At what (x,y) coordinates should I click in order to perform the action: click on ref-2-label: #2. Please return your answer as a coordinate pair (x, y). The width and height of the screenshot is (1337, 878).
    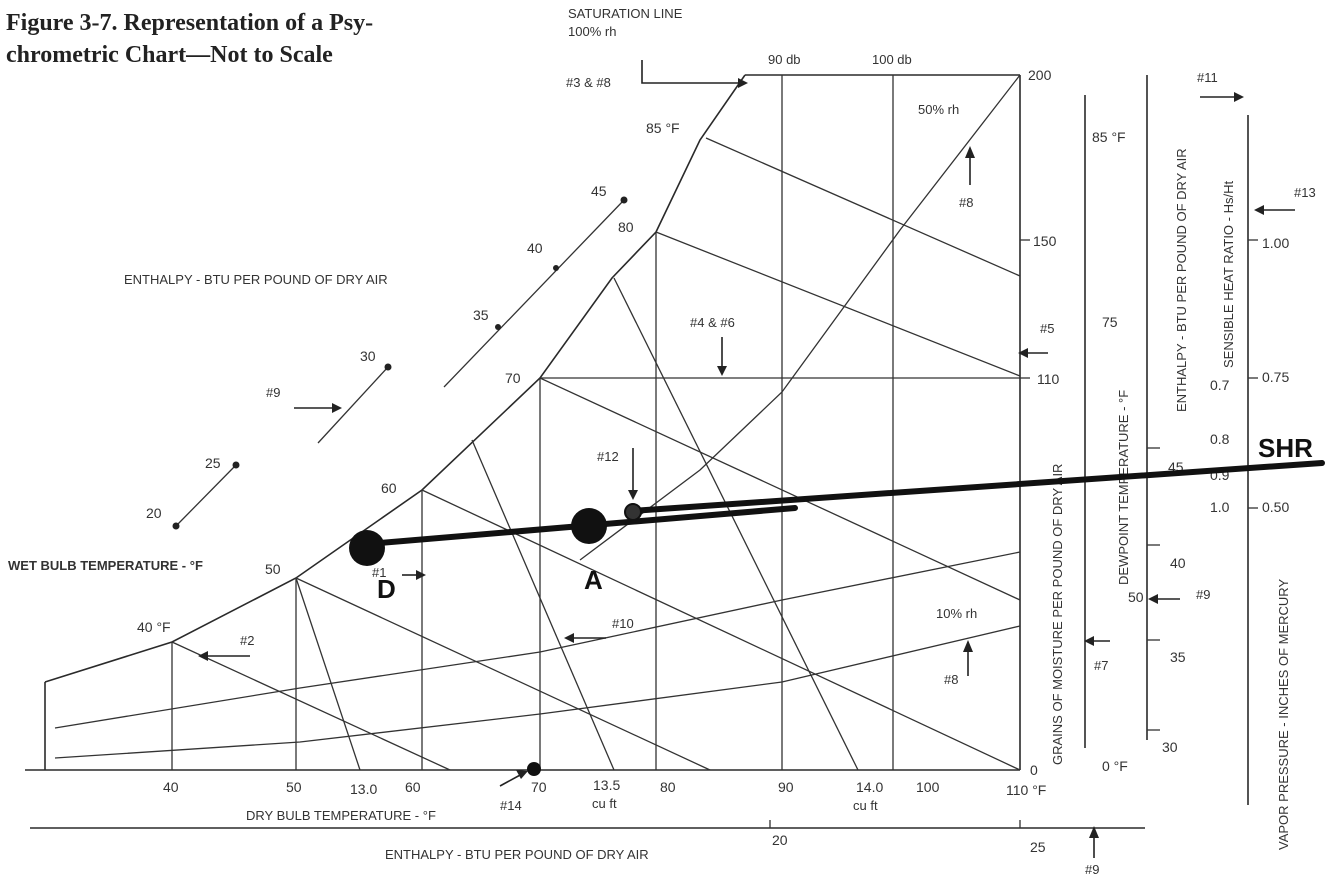
    Looking at the image, I should click on (247, 640).